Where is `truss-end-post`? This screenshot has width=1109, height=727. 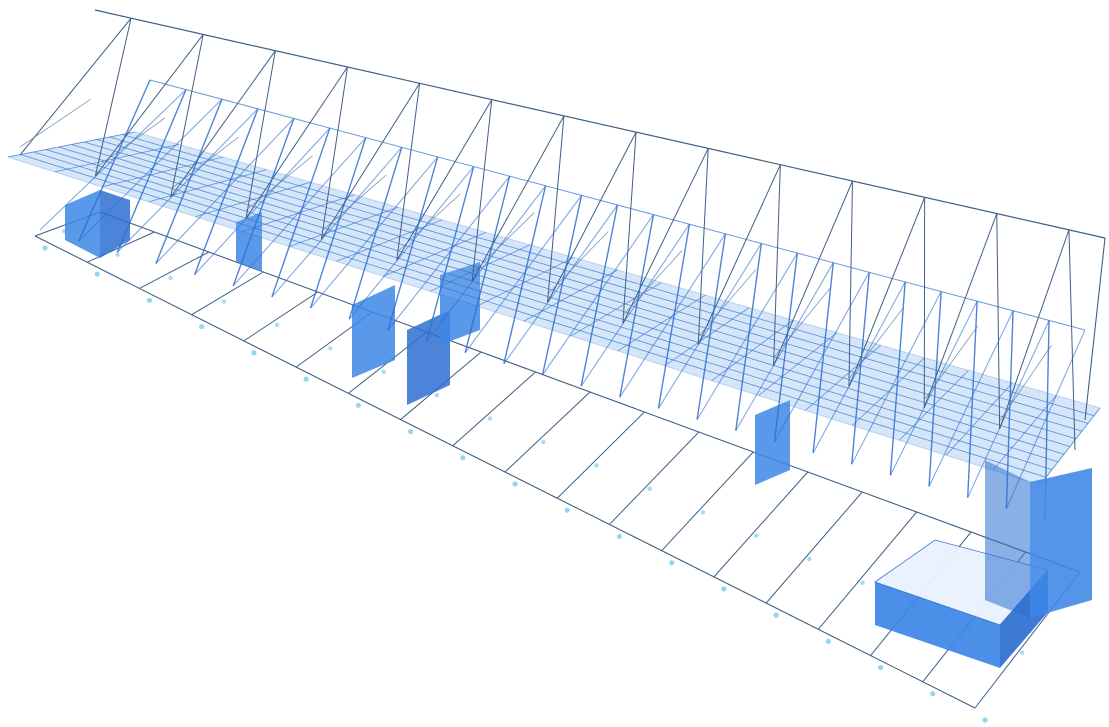
truss-end-post is located at coordinates (1095, 329).